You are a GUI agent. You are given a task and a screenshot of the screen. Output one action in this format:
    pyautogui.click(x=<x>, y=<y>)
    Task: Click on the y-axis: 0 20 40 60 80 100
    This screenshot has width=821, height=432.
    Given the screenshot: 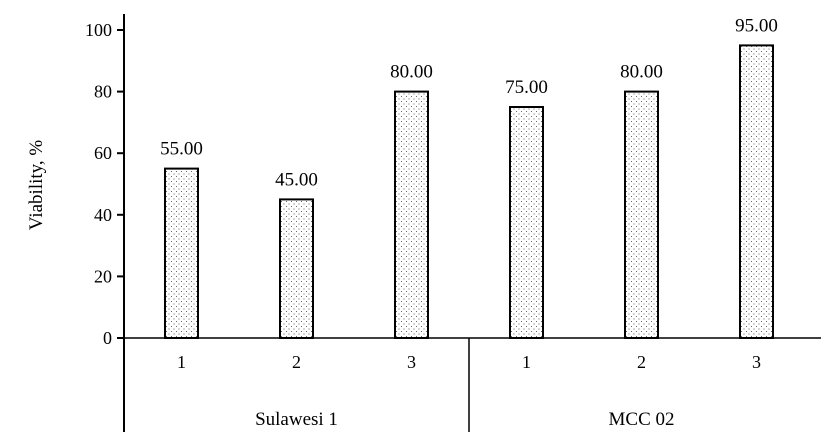 What is the action you would take?
    pyautogui.click(x=105, y=223)
    